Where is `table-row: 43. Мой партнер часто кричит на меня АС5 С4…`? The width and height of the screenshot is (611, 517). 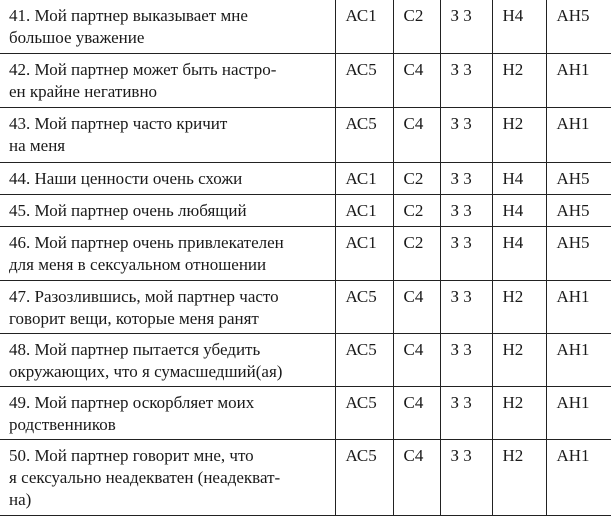 table-row: 43. Мой партнер часто кричит на меня АС5 С4… is located at coordinates (305, 134).